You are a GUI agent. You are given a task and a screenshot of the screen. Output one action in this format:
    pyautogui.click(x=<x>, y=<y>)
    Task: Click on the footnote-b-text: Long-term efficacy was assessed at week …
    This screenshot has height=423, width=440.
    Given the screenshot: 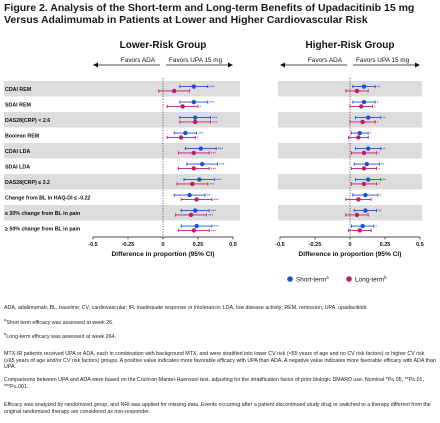 What is the action you would take?
    pyautogui.click(x=61, y=337)
    